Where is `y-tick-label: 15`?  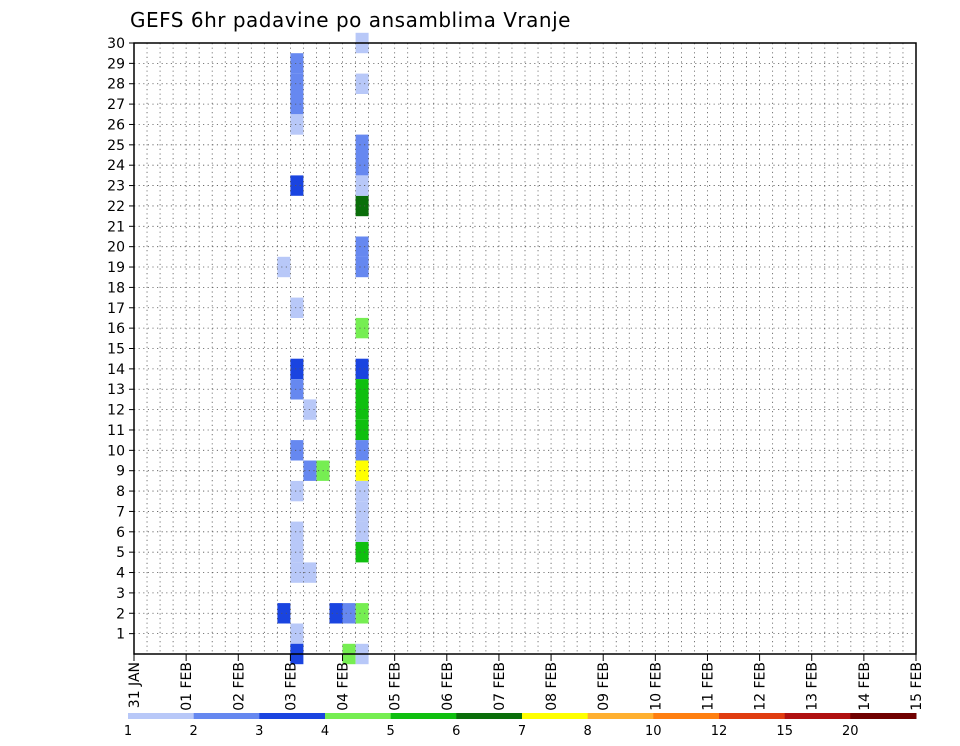
y-tick-label: 15 is located at coordinates (116, 350).